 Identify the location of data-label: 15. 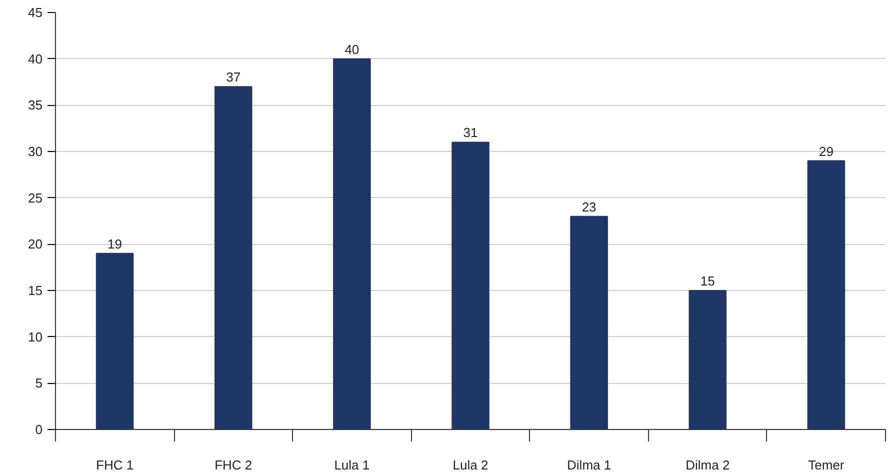
(707, 281).